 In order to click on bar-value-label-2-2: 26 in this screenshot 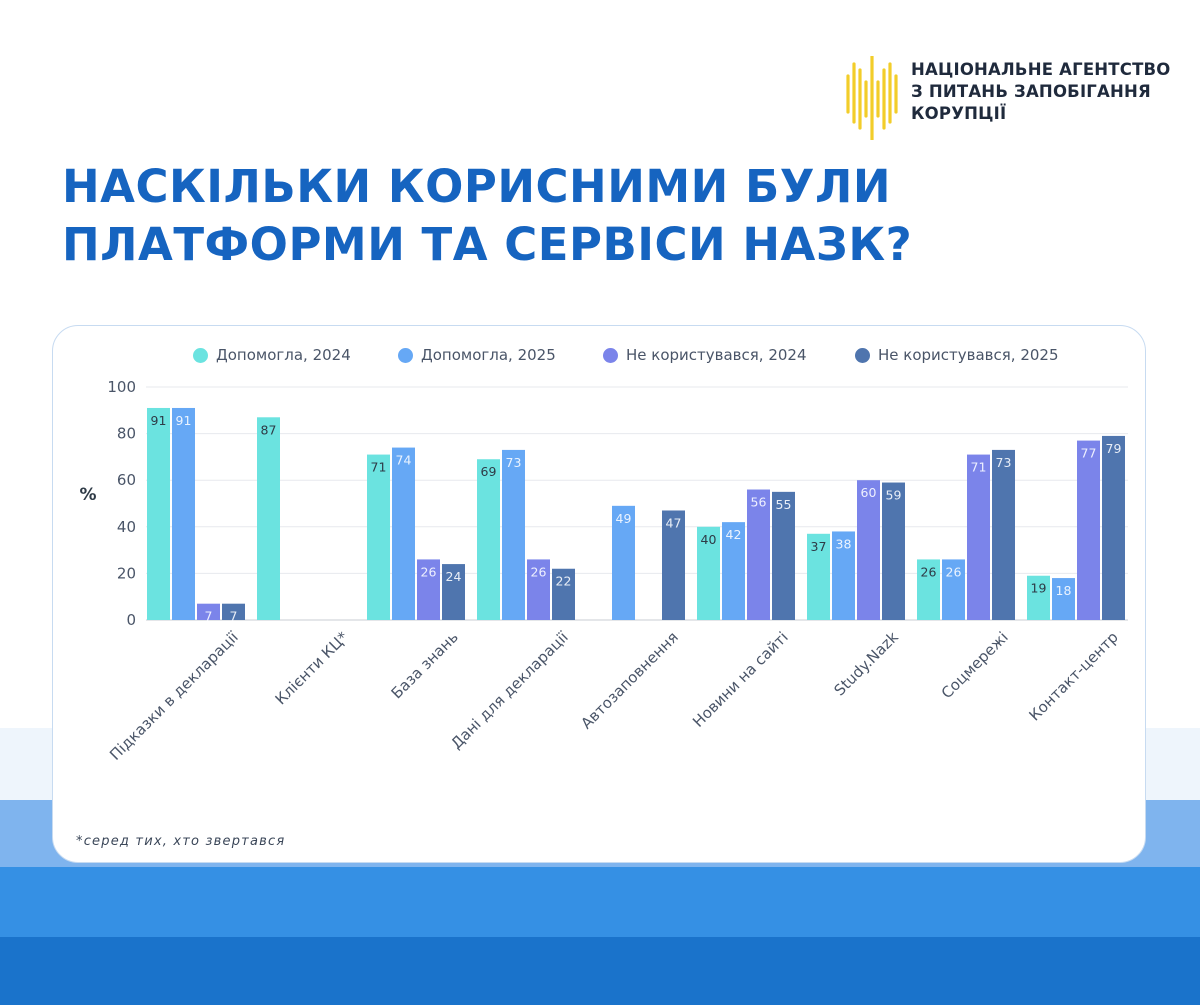, I will do `click(429, 571)`.